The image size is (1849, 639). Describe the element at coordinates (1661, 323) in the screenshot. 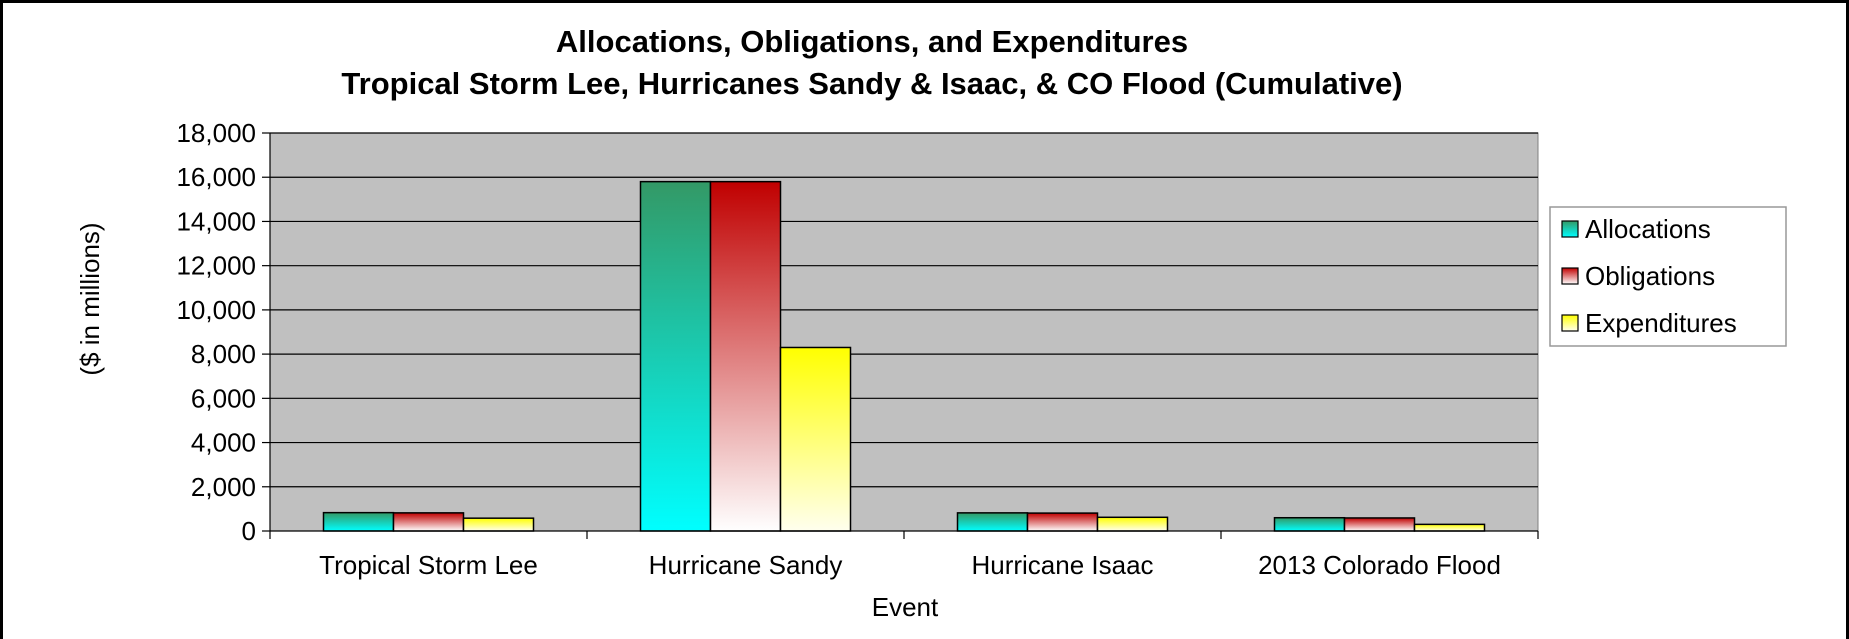

I see `legend-label-expenditures: Expenditures` at that location.